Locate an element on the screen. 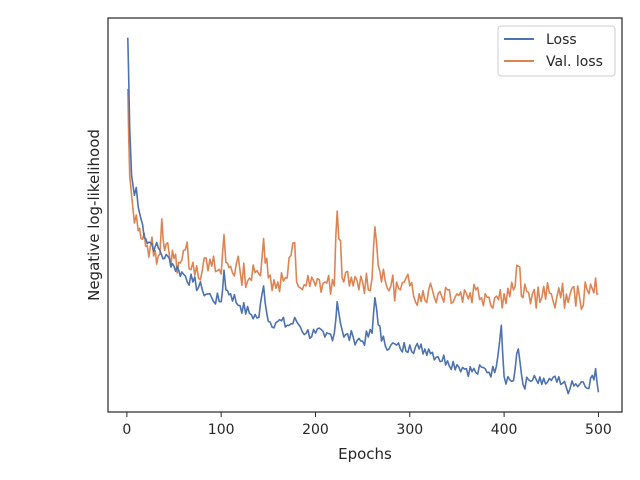 This screenshot has width=640, height=480. x-tick-label: 200 is located at coordinates (315, 430).